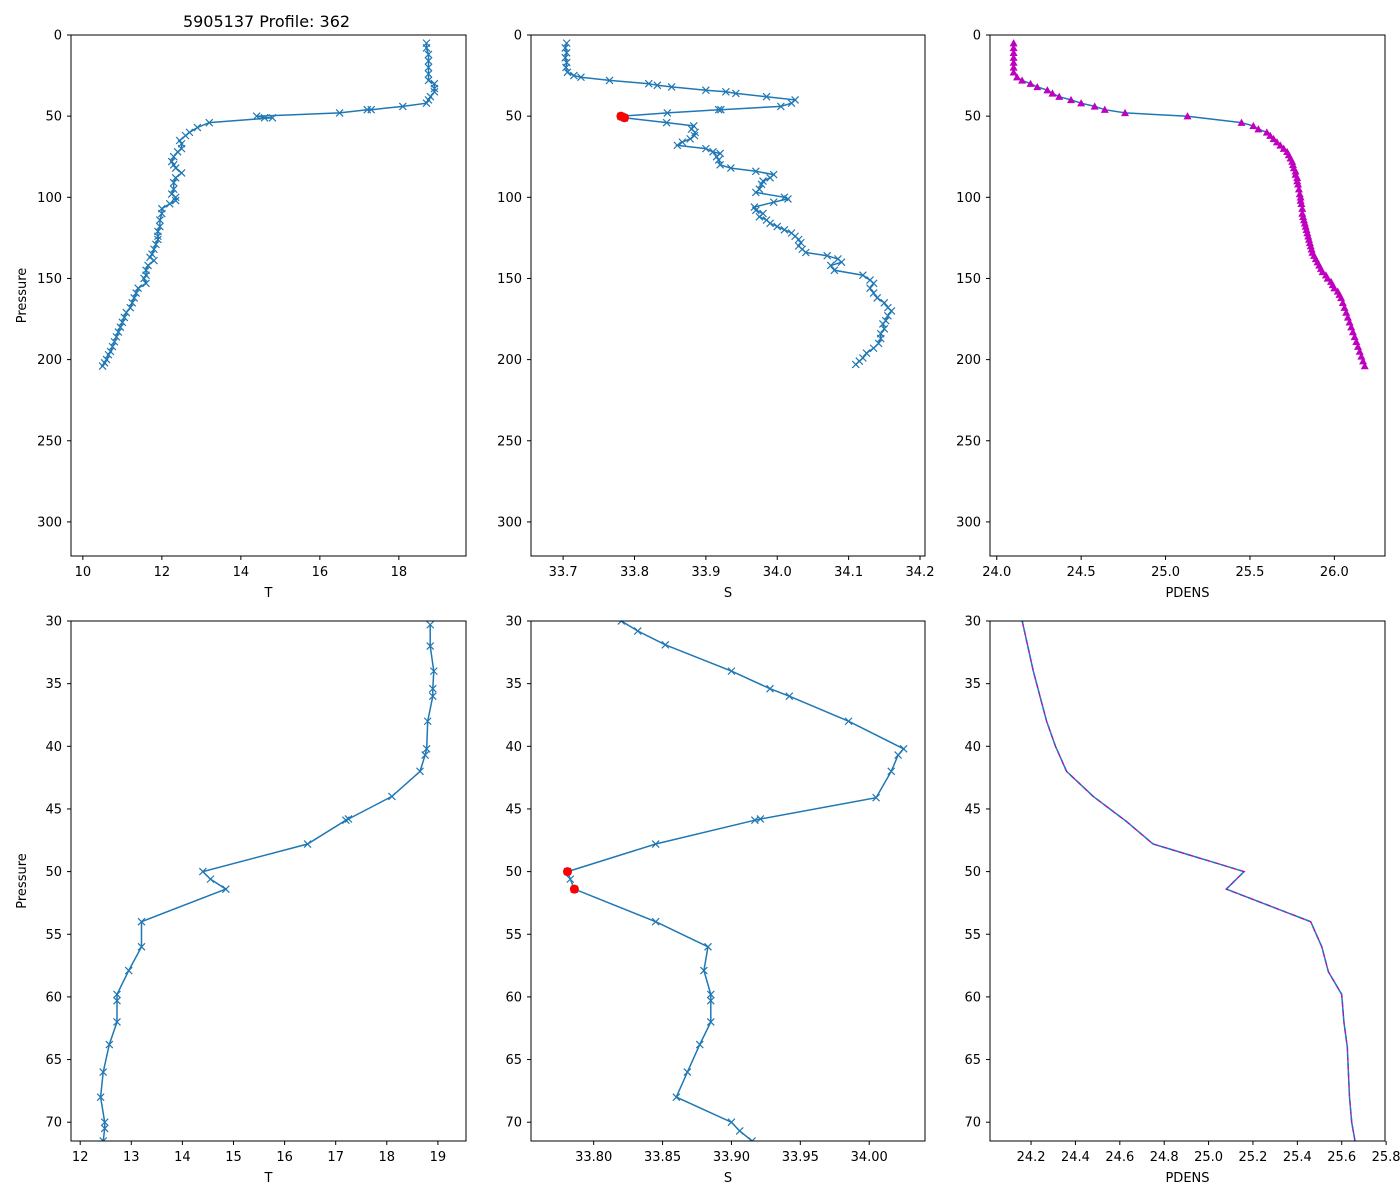 This screenshot has height=1200, width=1400. I want to click on y-tick-label: 300, so click(509, 522).